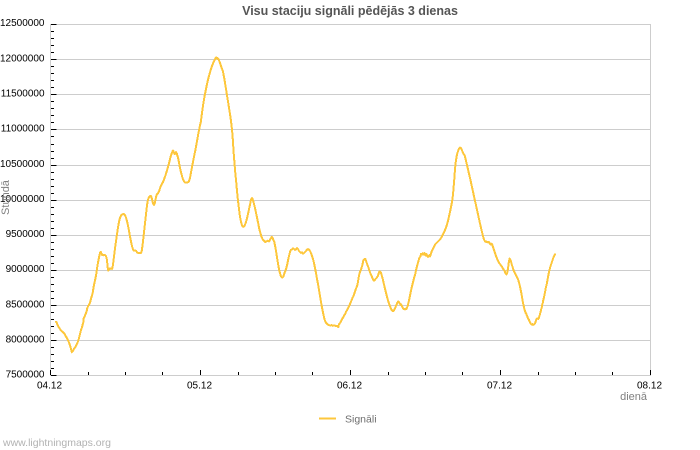 This screenshot has height=450, width=700. I want to click on svg-text:Visu staciju signāli pēdējās 3: Visu staciju signāli pēdējās 3 dienas, so click(350, 11).